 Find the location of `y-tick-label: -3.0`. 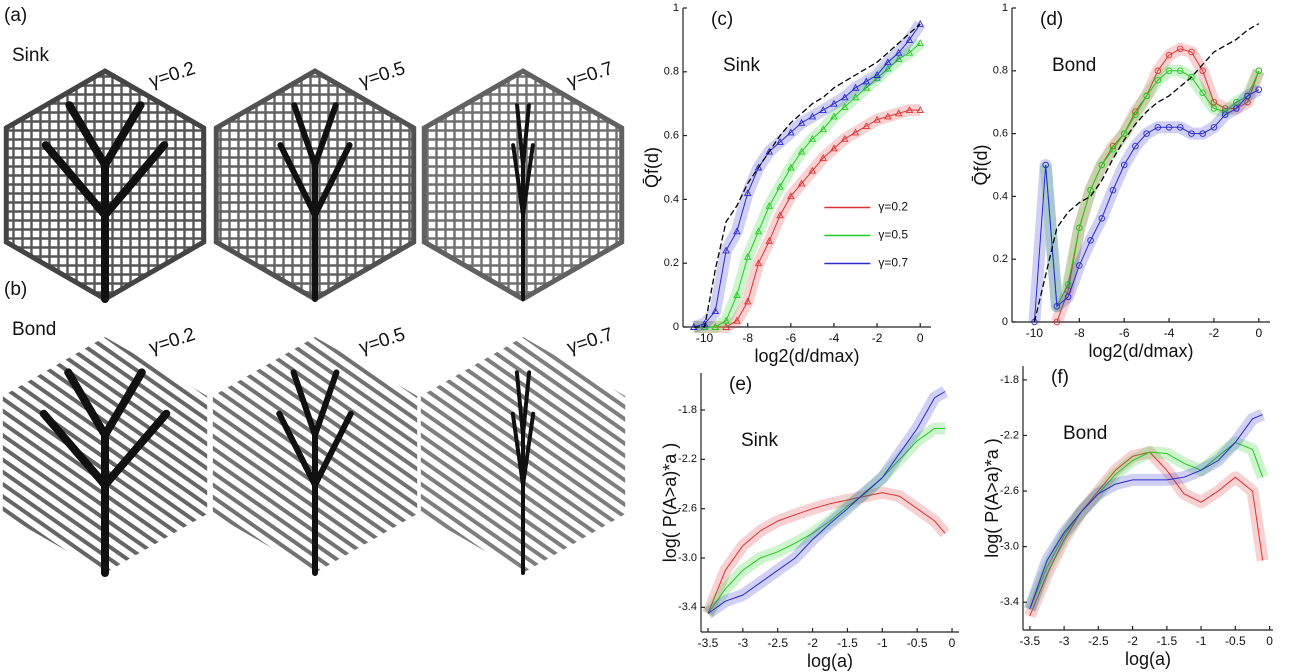

y-tick-label: -3.0 is located at coordinates (687, 558).